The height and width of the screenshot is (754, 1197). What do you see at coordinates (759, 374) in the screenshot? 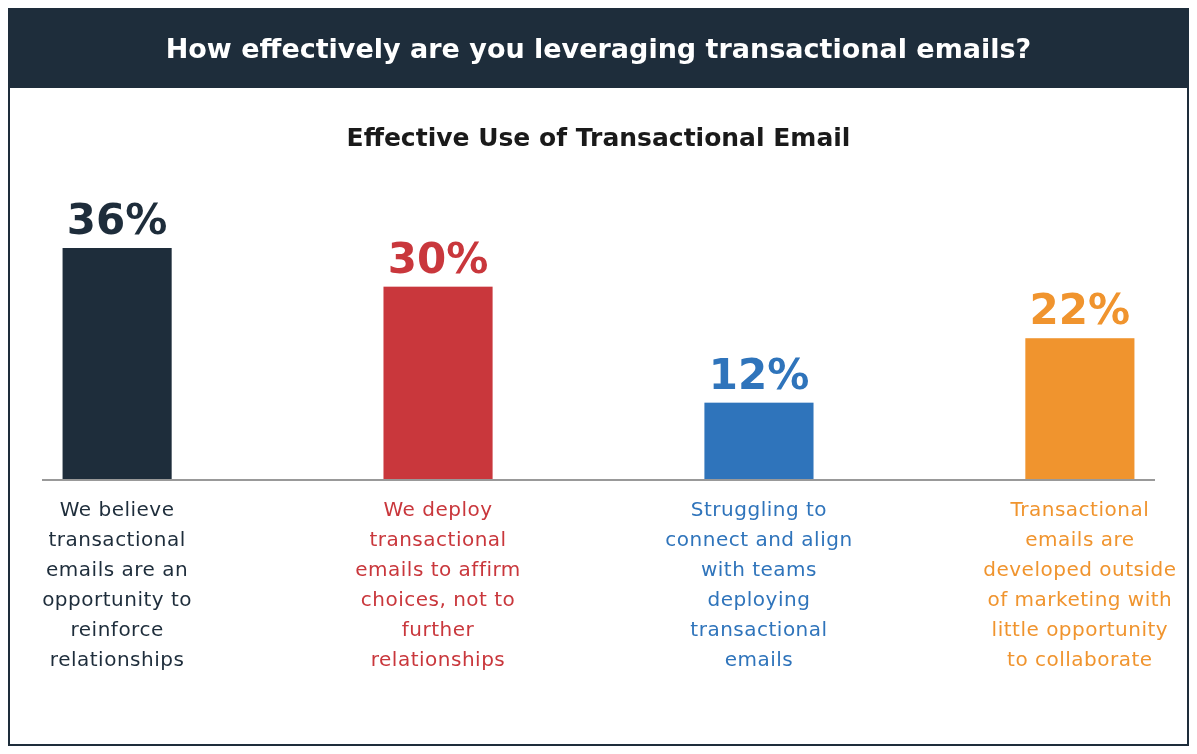
I see `data-label: 12%` at bounding box center [759, 374].